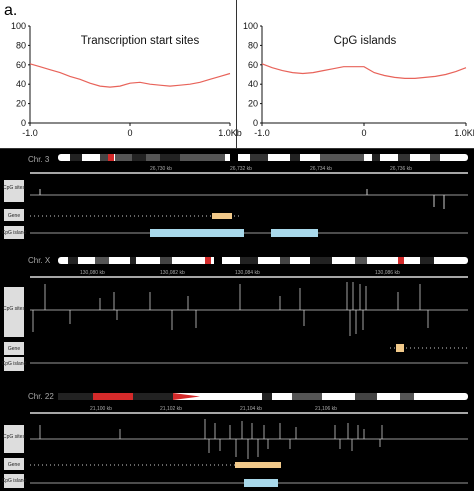 Image resolution: width=474 pixels, height=496 pixels. What do you see at coordinates (11, 10) in the screenshot?
I see `figure-label: a.` at bounding box center [11, 10].